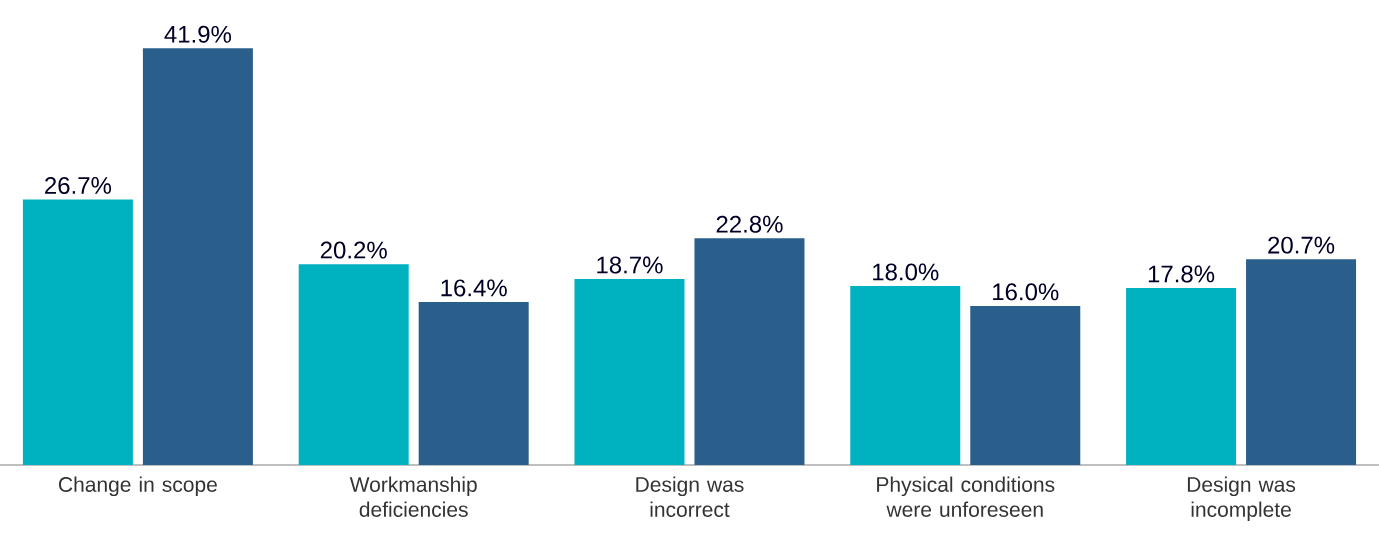 The height and width of the screenshot is (547, 1379). Describe the element at coordinates (1241, 499) in the screenshot. I see `x-tick-label: Design was incomplete` at that location.